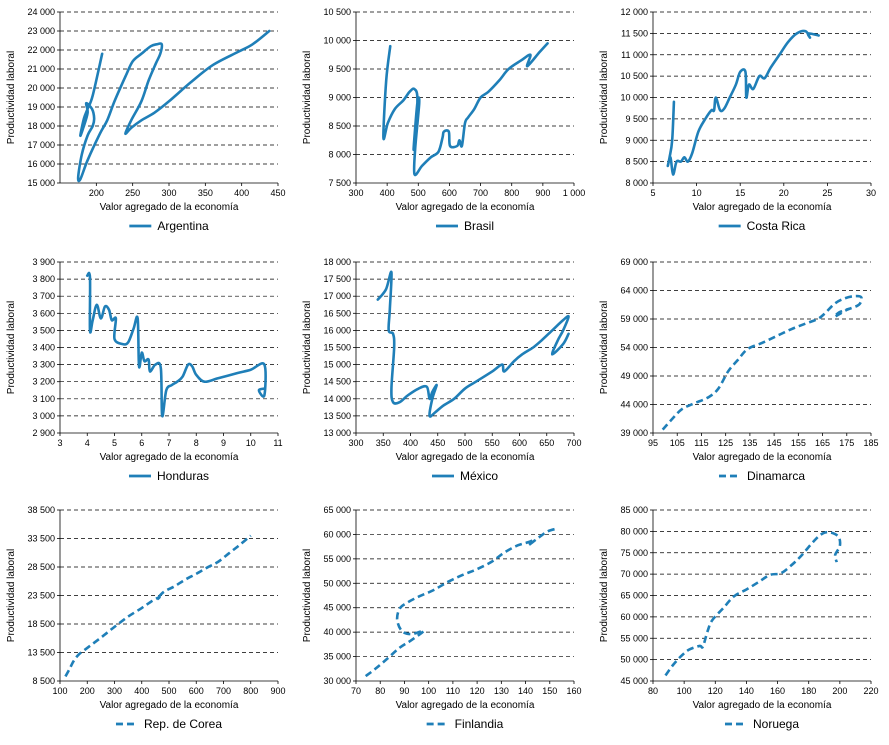  I want to click on y-tick-label: 54 000, so click(634, 348).